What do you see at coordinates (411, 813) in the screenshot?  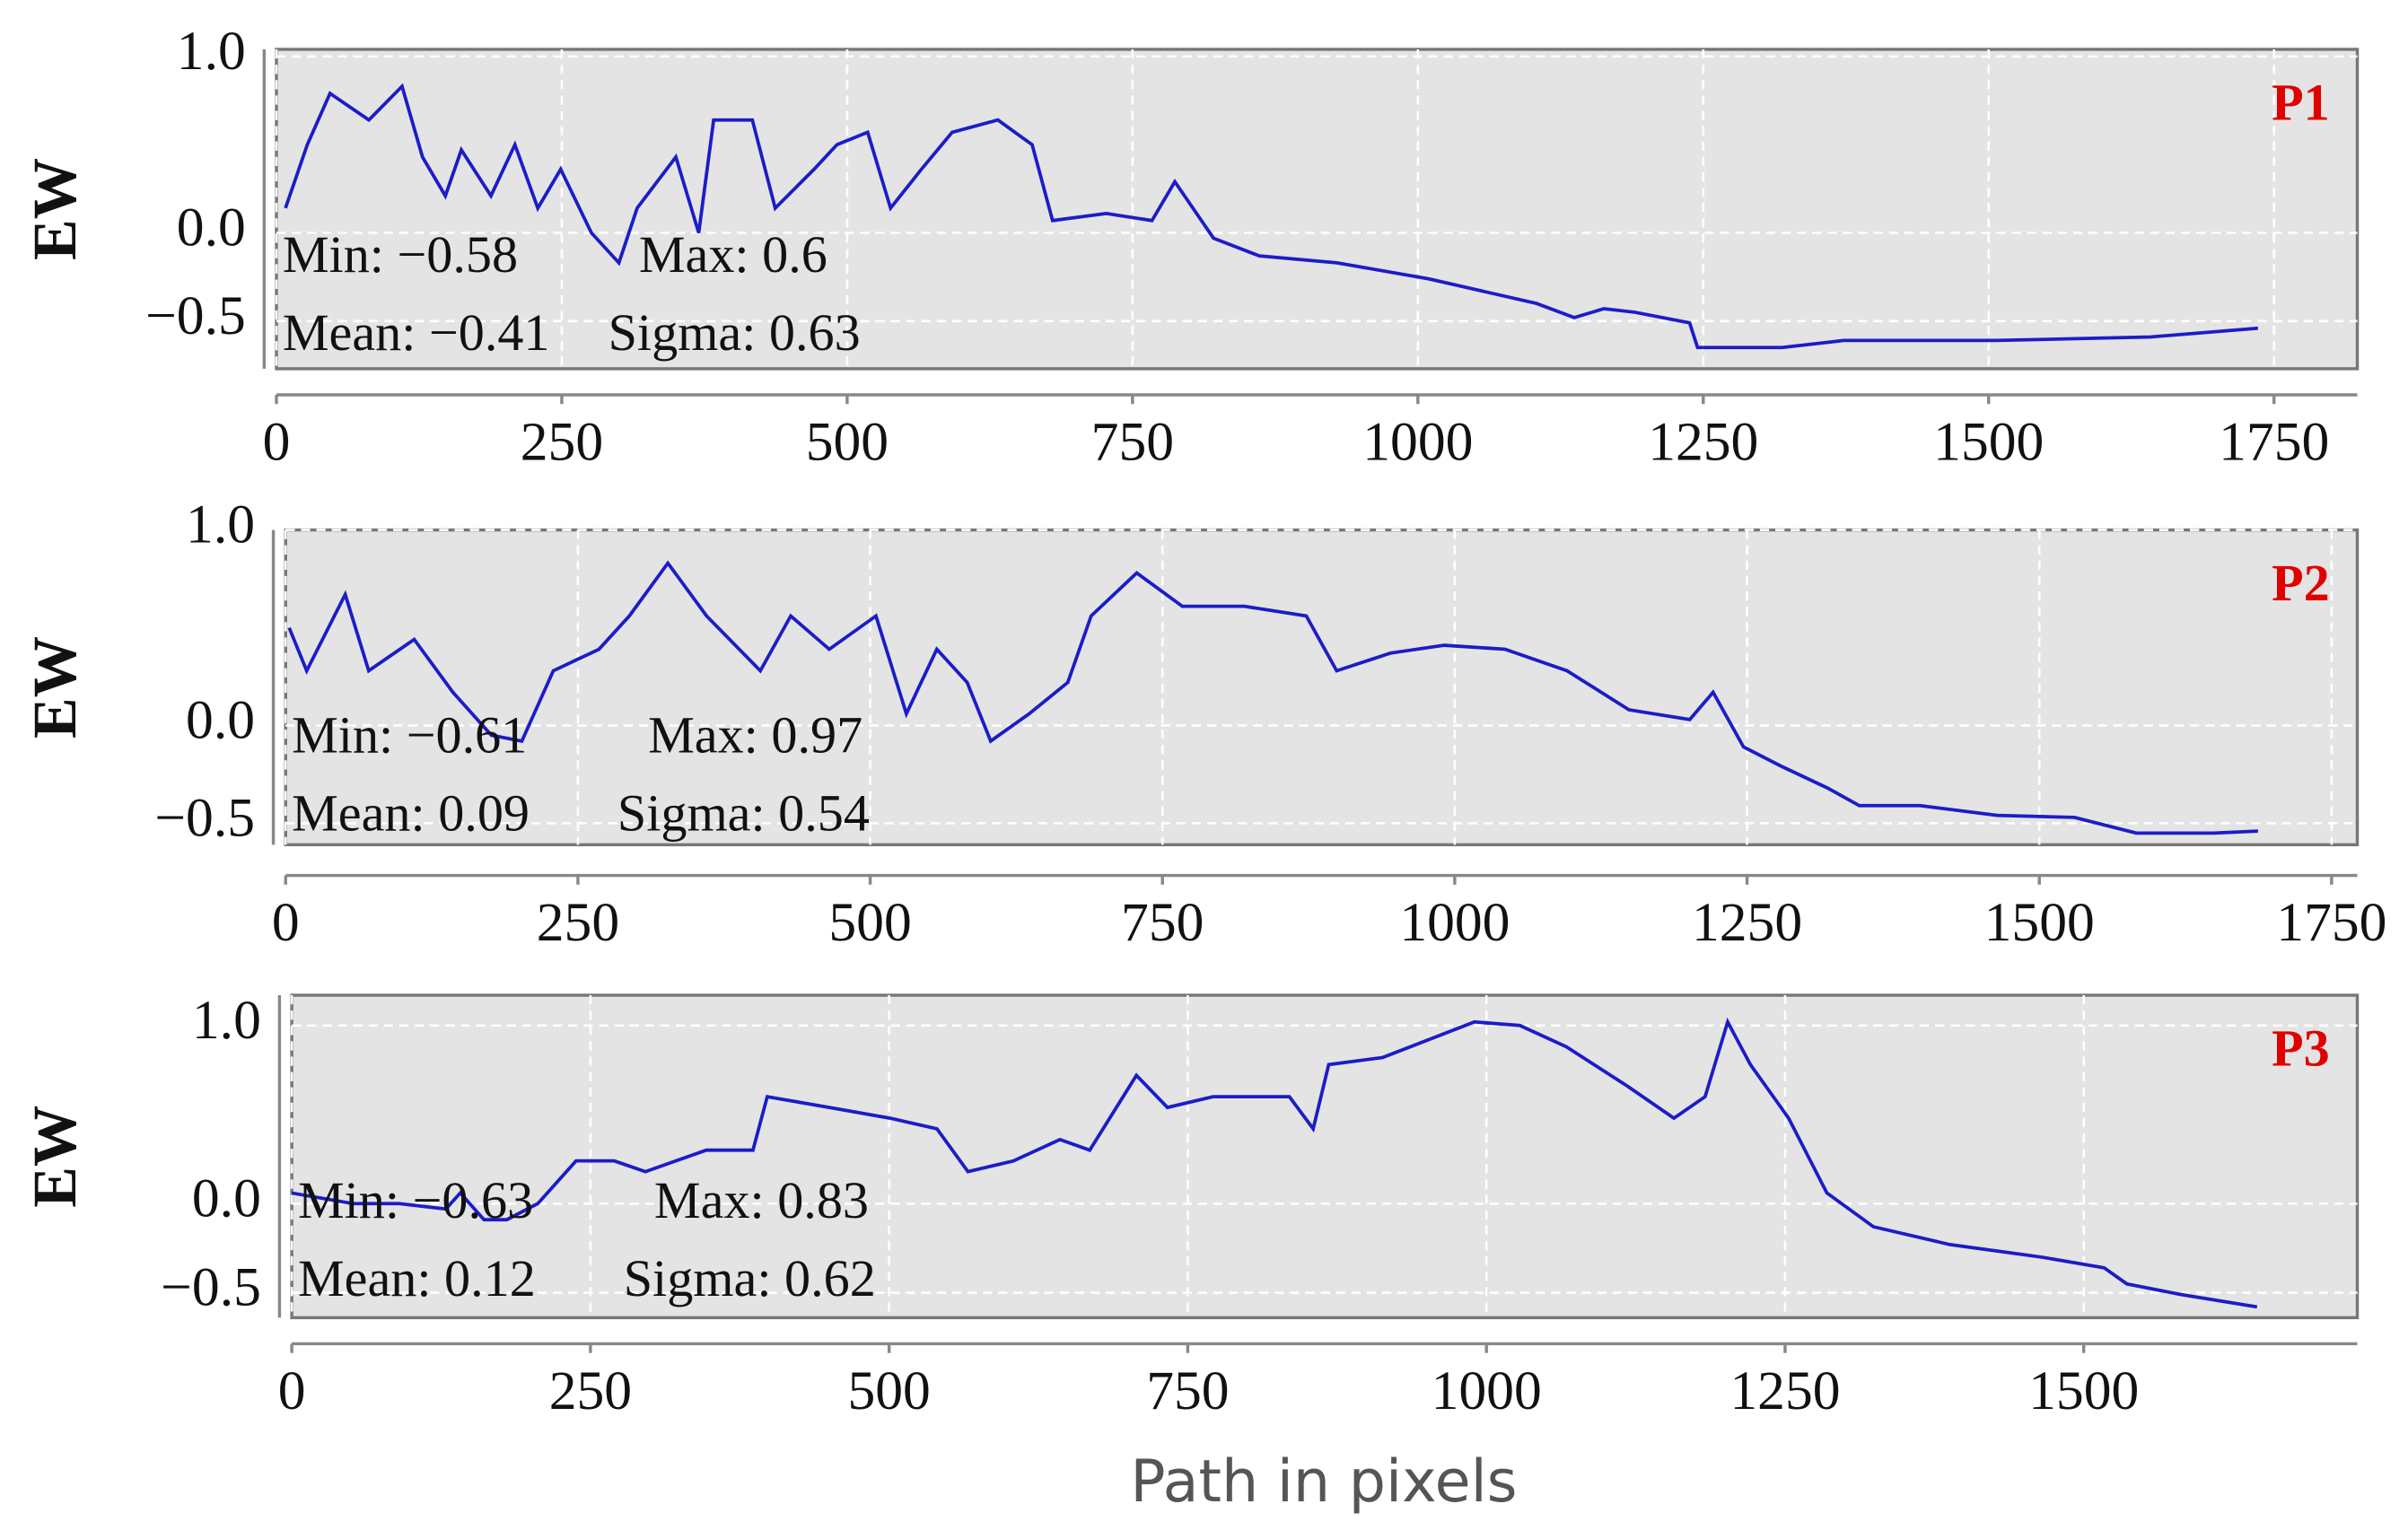 I see `stat-text: Mean: 0.09` at bounding box center [411, 813].